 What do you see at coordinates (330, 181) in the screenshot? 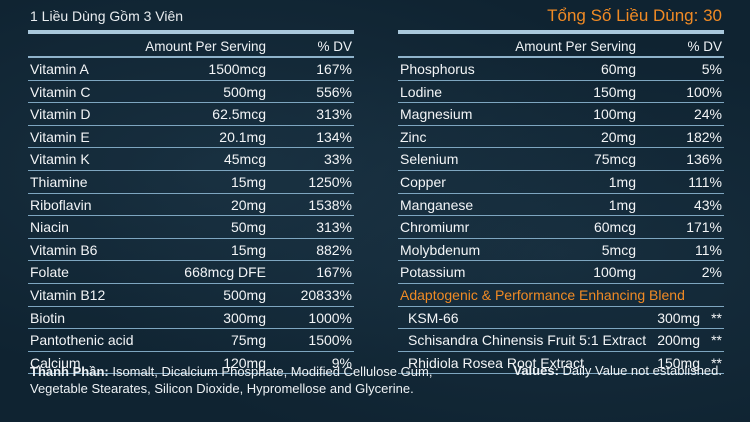
I see `nutrient-dv: 1250%` at bounding box center [330, 181].